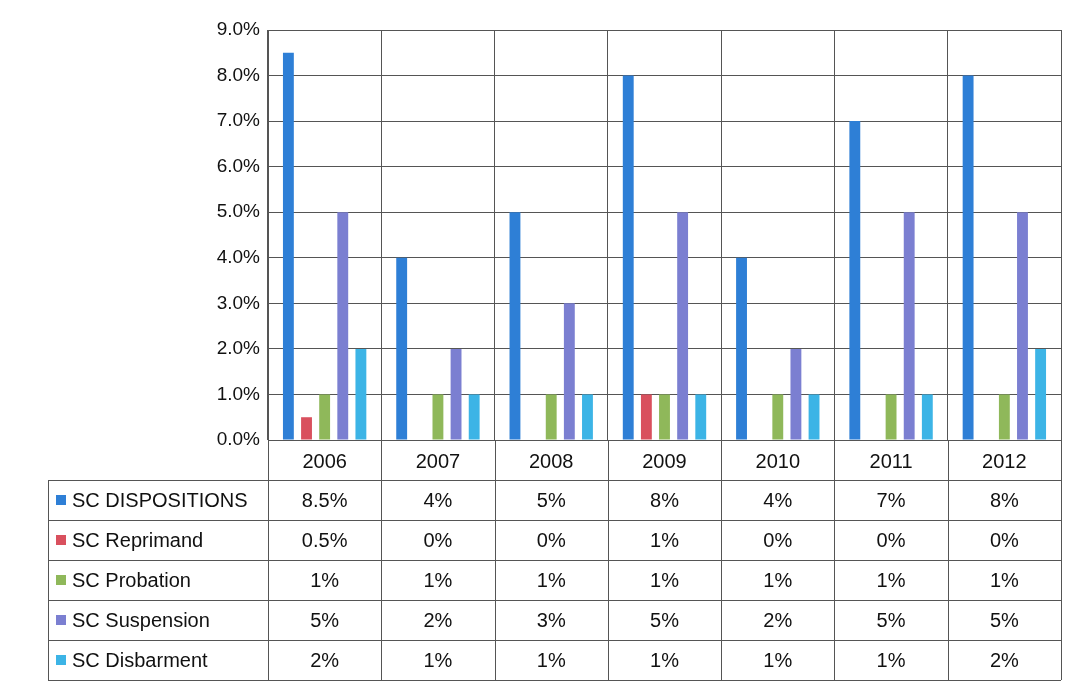 The height and width of the screenshot is (688, 1083). What do you see at coordinates (551, 460) in the screenshot?
I see `x-tick-label: 2008` at bounding box center [551, 460].